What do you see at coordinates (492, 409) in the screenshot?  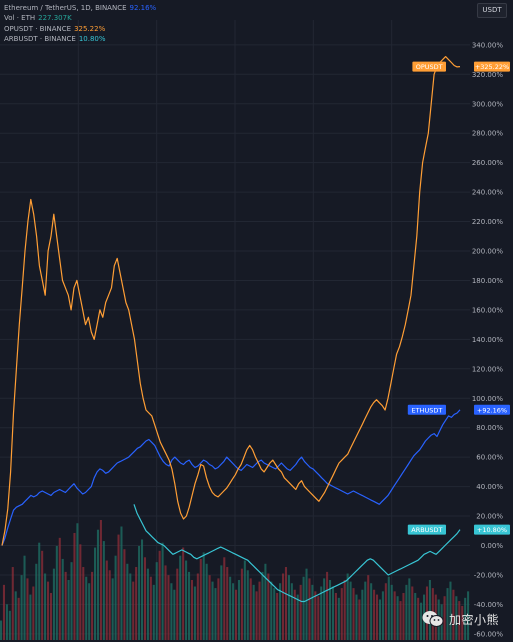 I see `last-value-badge` at bounding box center [492, 409].